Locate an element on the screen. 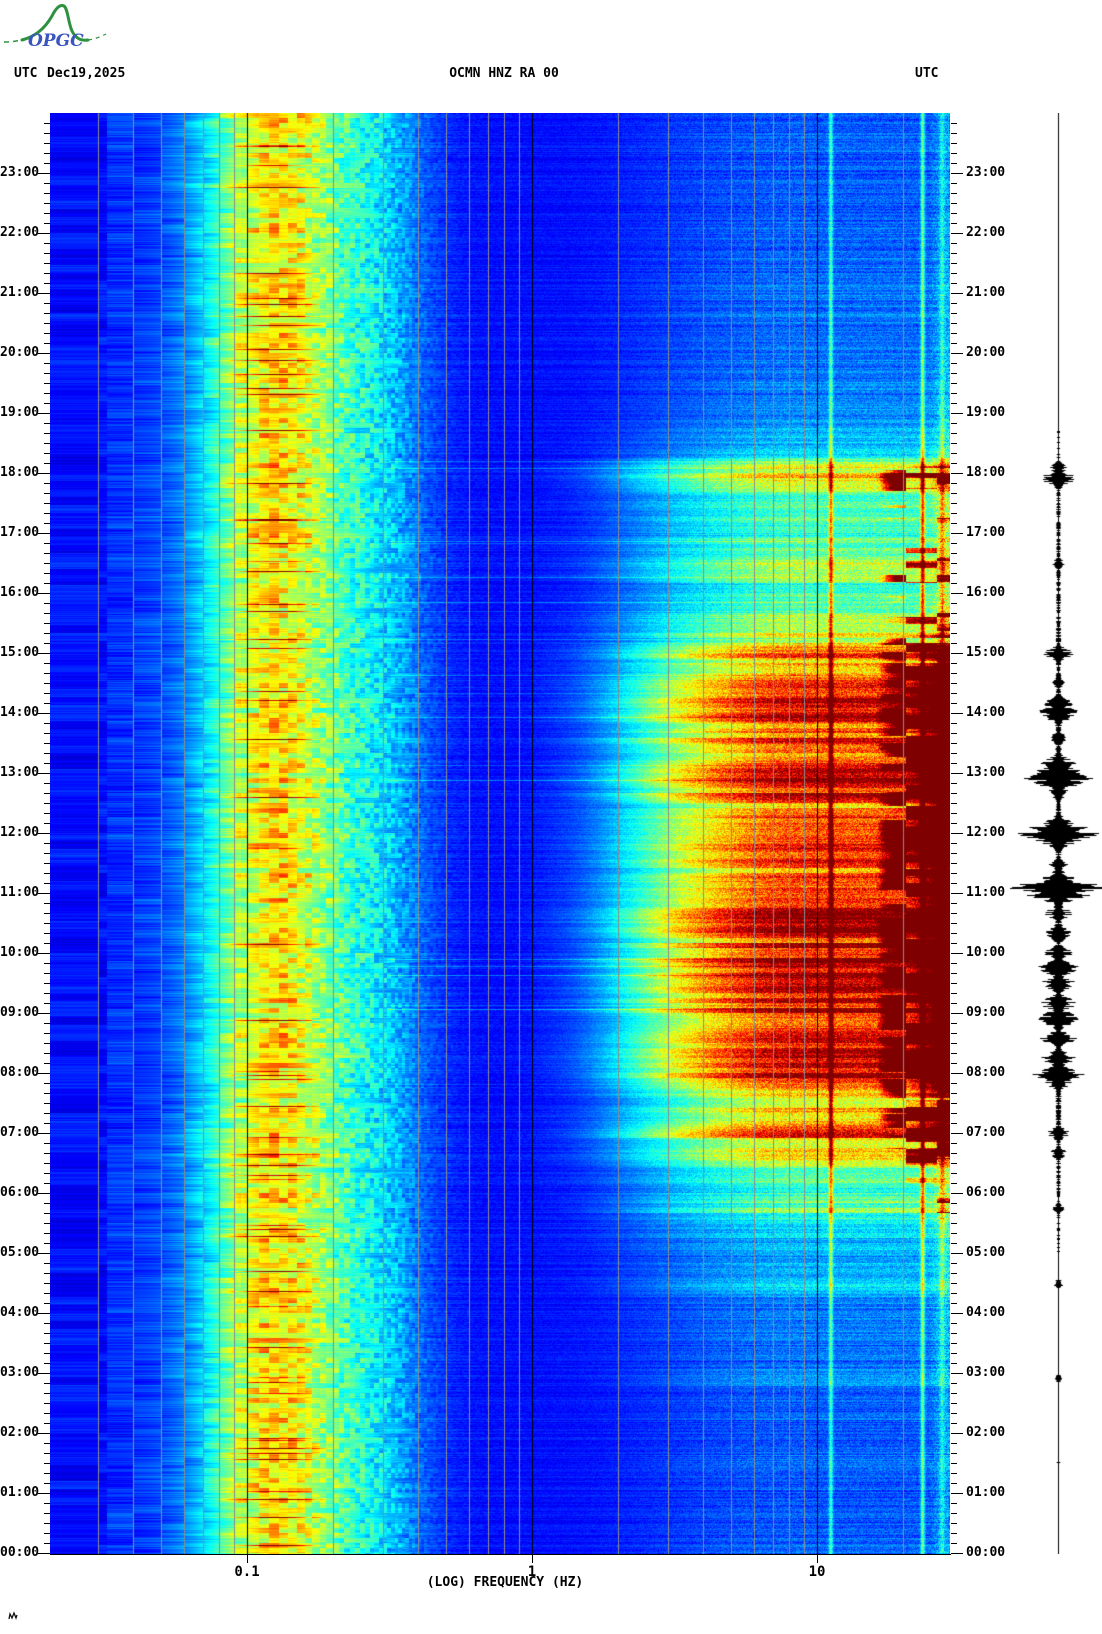  hour-label-left: 12:00 is located at coordinates (20, 832).